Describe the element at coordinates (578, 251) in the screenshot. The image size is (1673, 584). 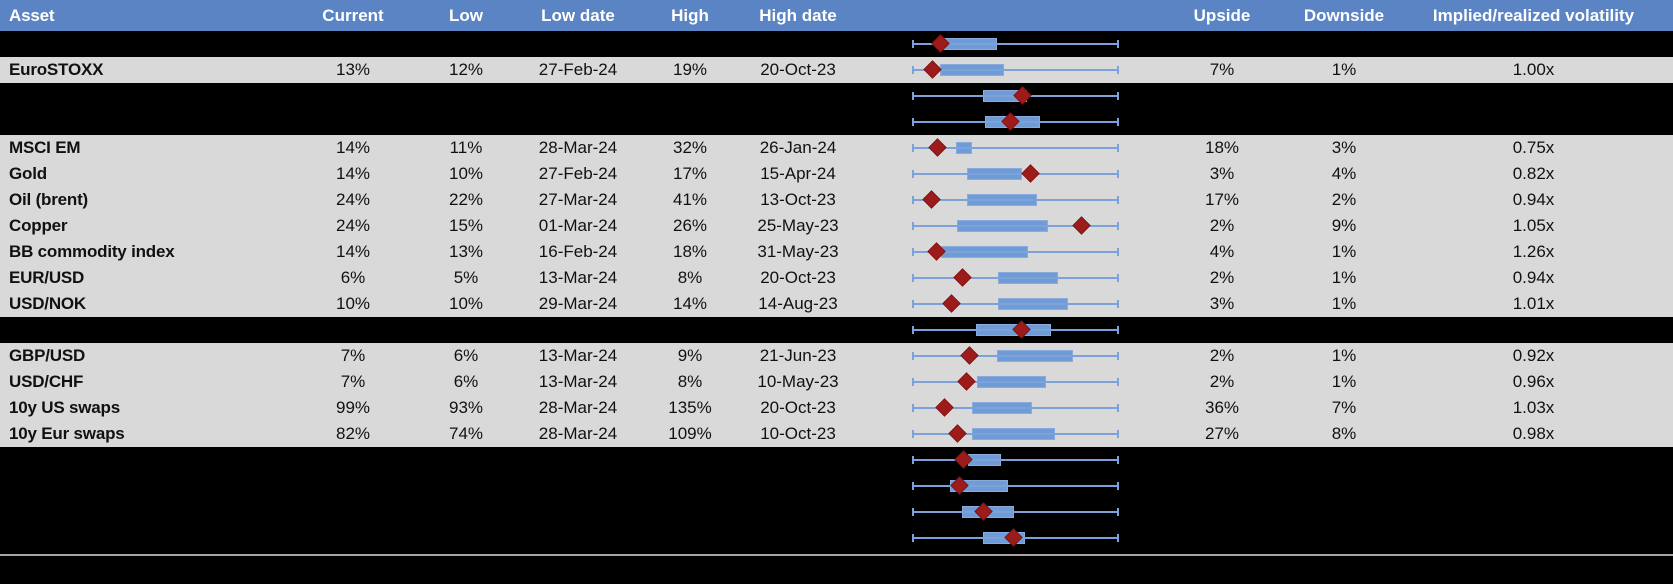
I see `low-date-cell: 16-Feb-24` at that location.